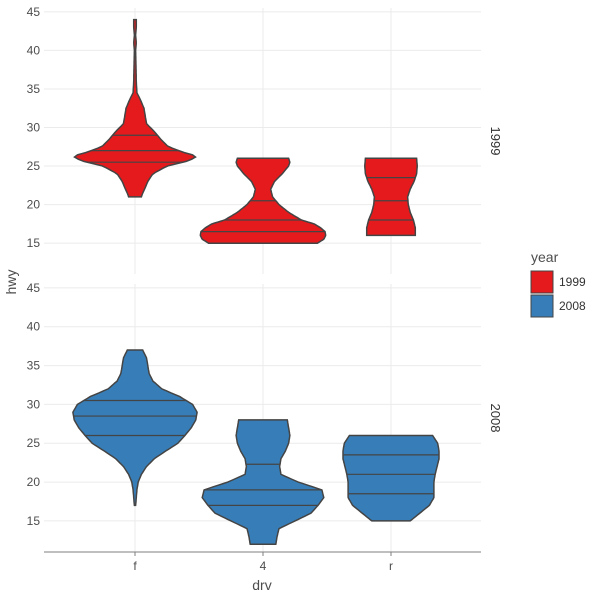  What do you see at coordinates (542, 282) in the screenshot?
I see `legend-swatch-1999` at bounding box center [542, 282].